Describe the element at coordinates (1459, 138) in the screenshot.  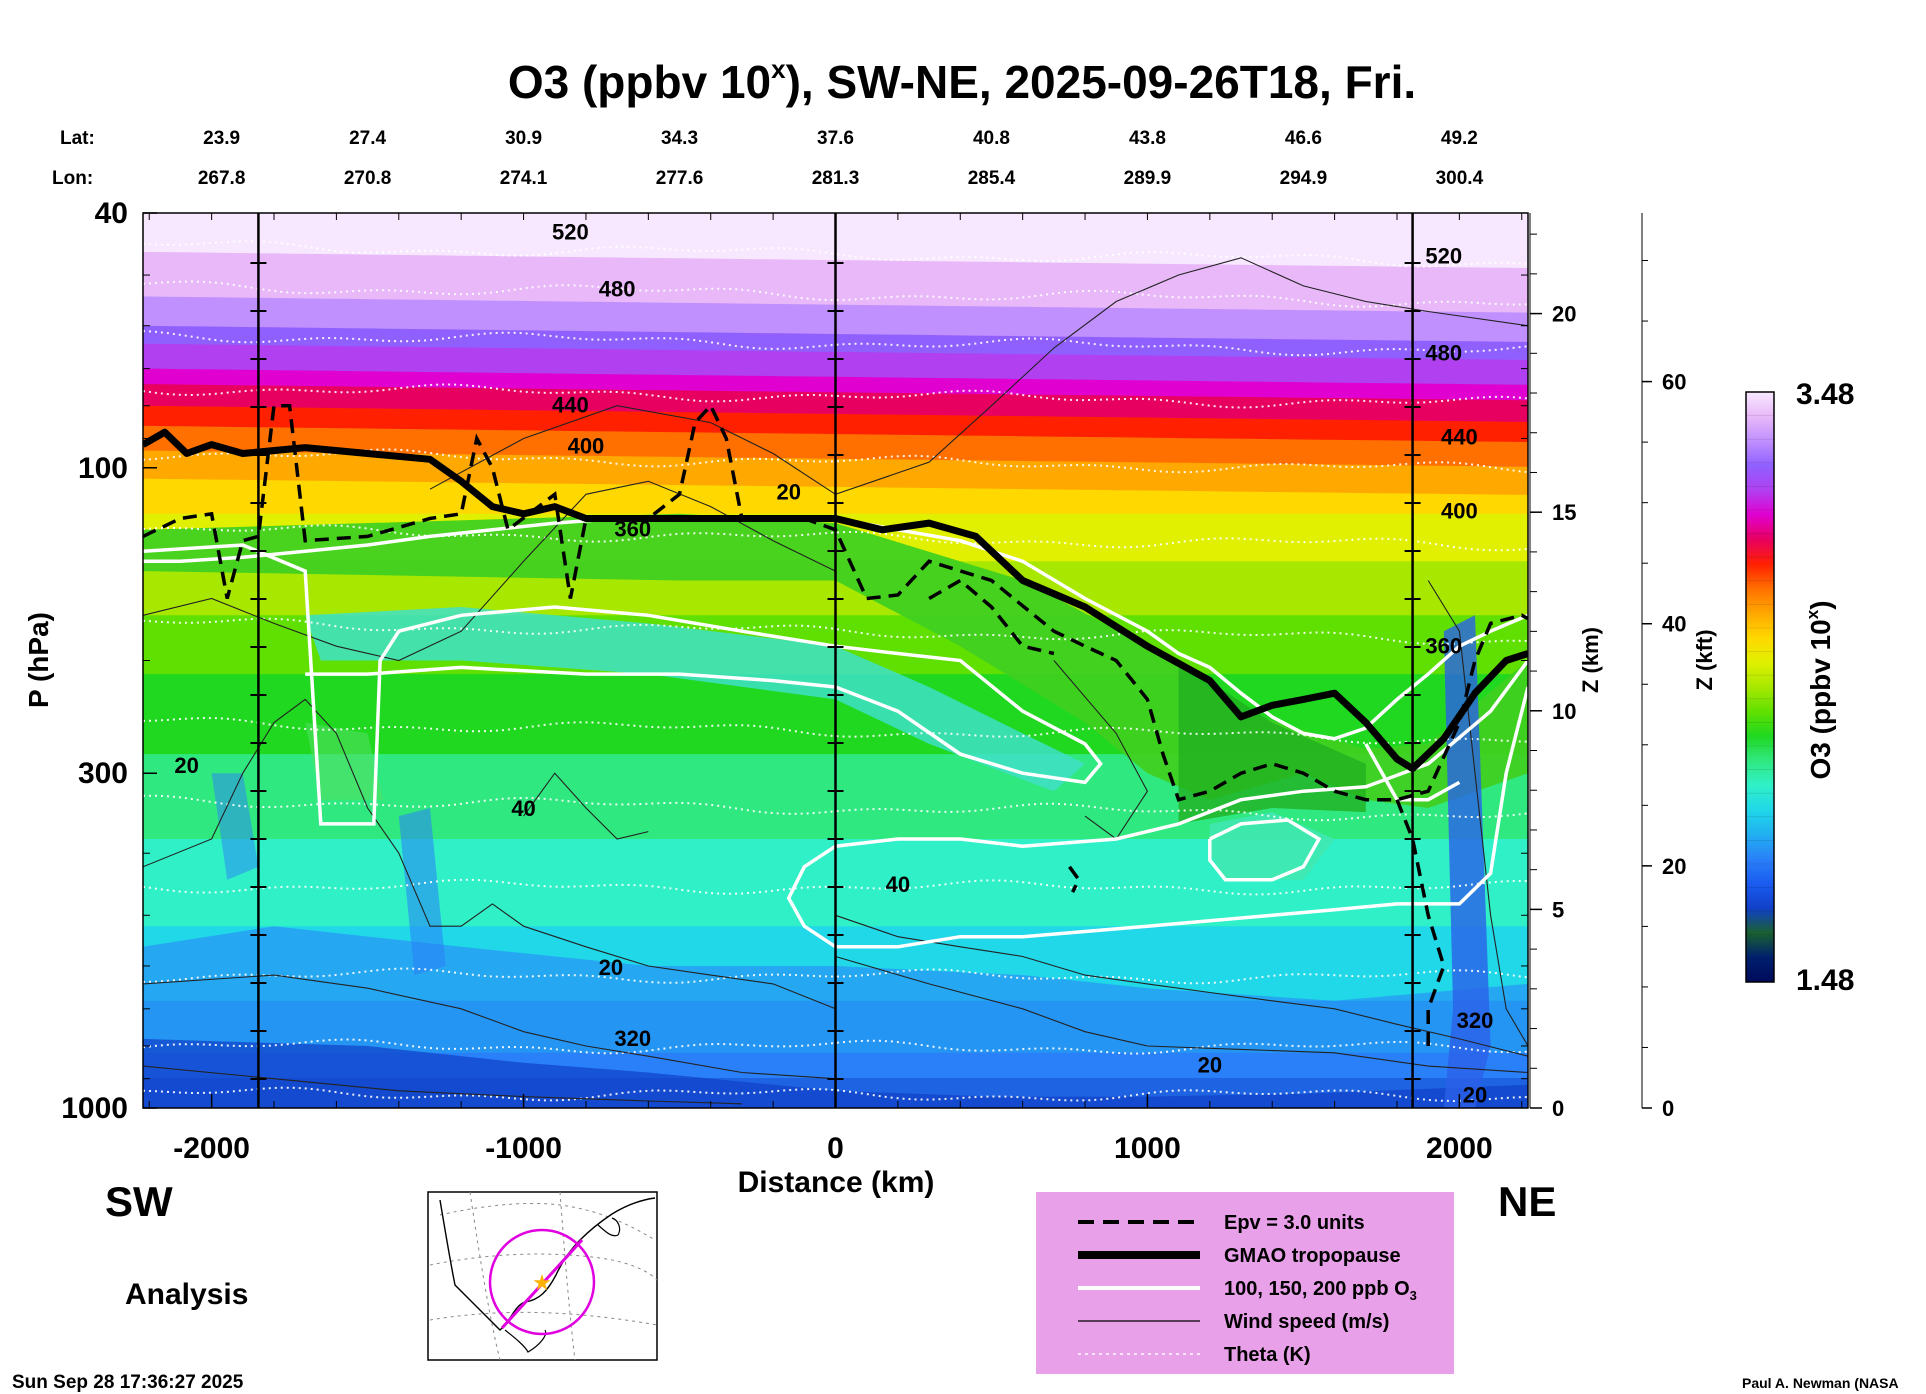
I see `lat-label: 49.2` at that location.